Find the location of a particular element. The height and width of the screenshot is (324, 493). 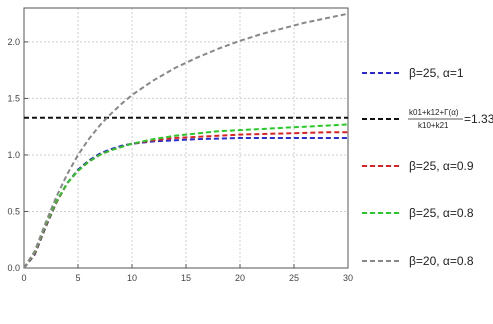

legend-item-1: β=25, α=1 is located at coordinates (413, 73).